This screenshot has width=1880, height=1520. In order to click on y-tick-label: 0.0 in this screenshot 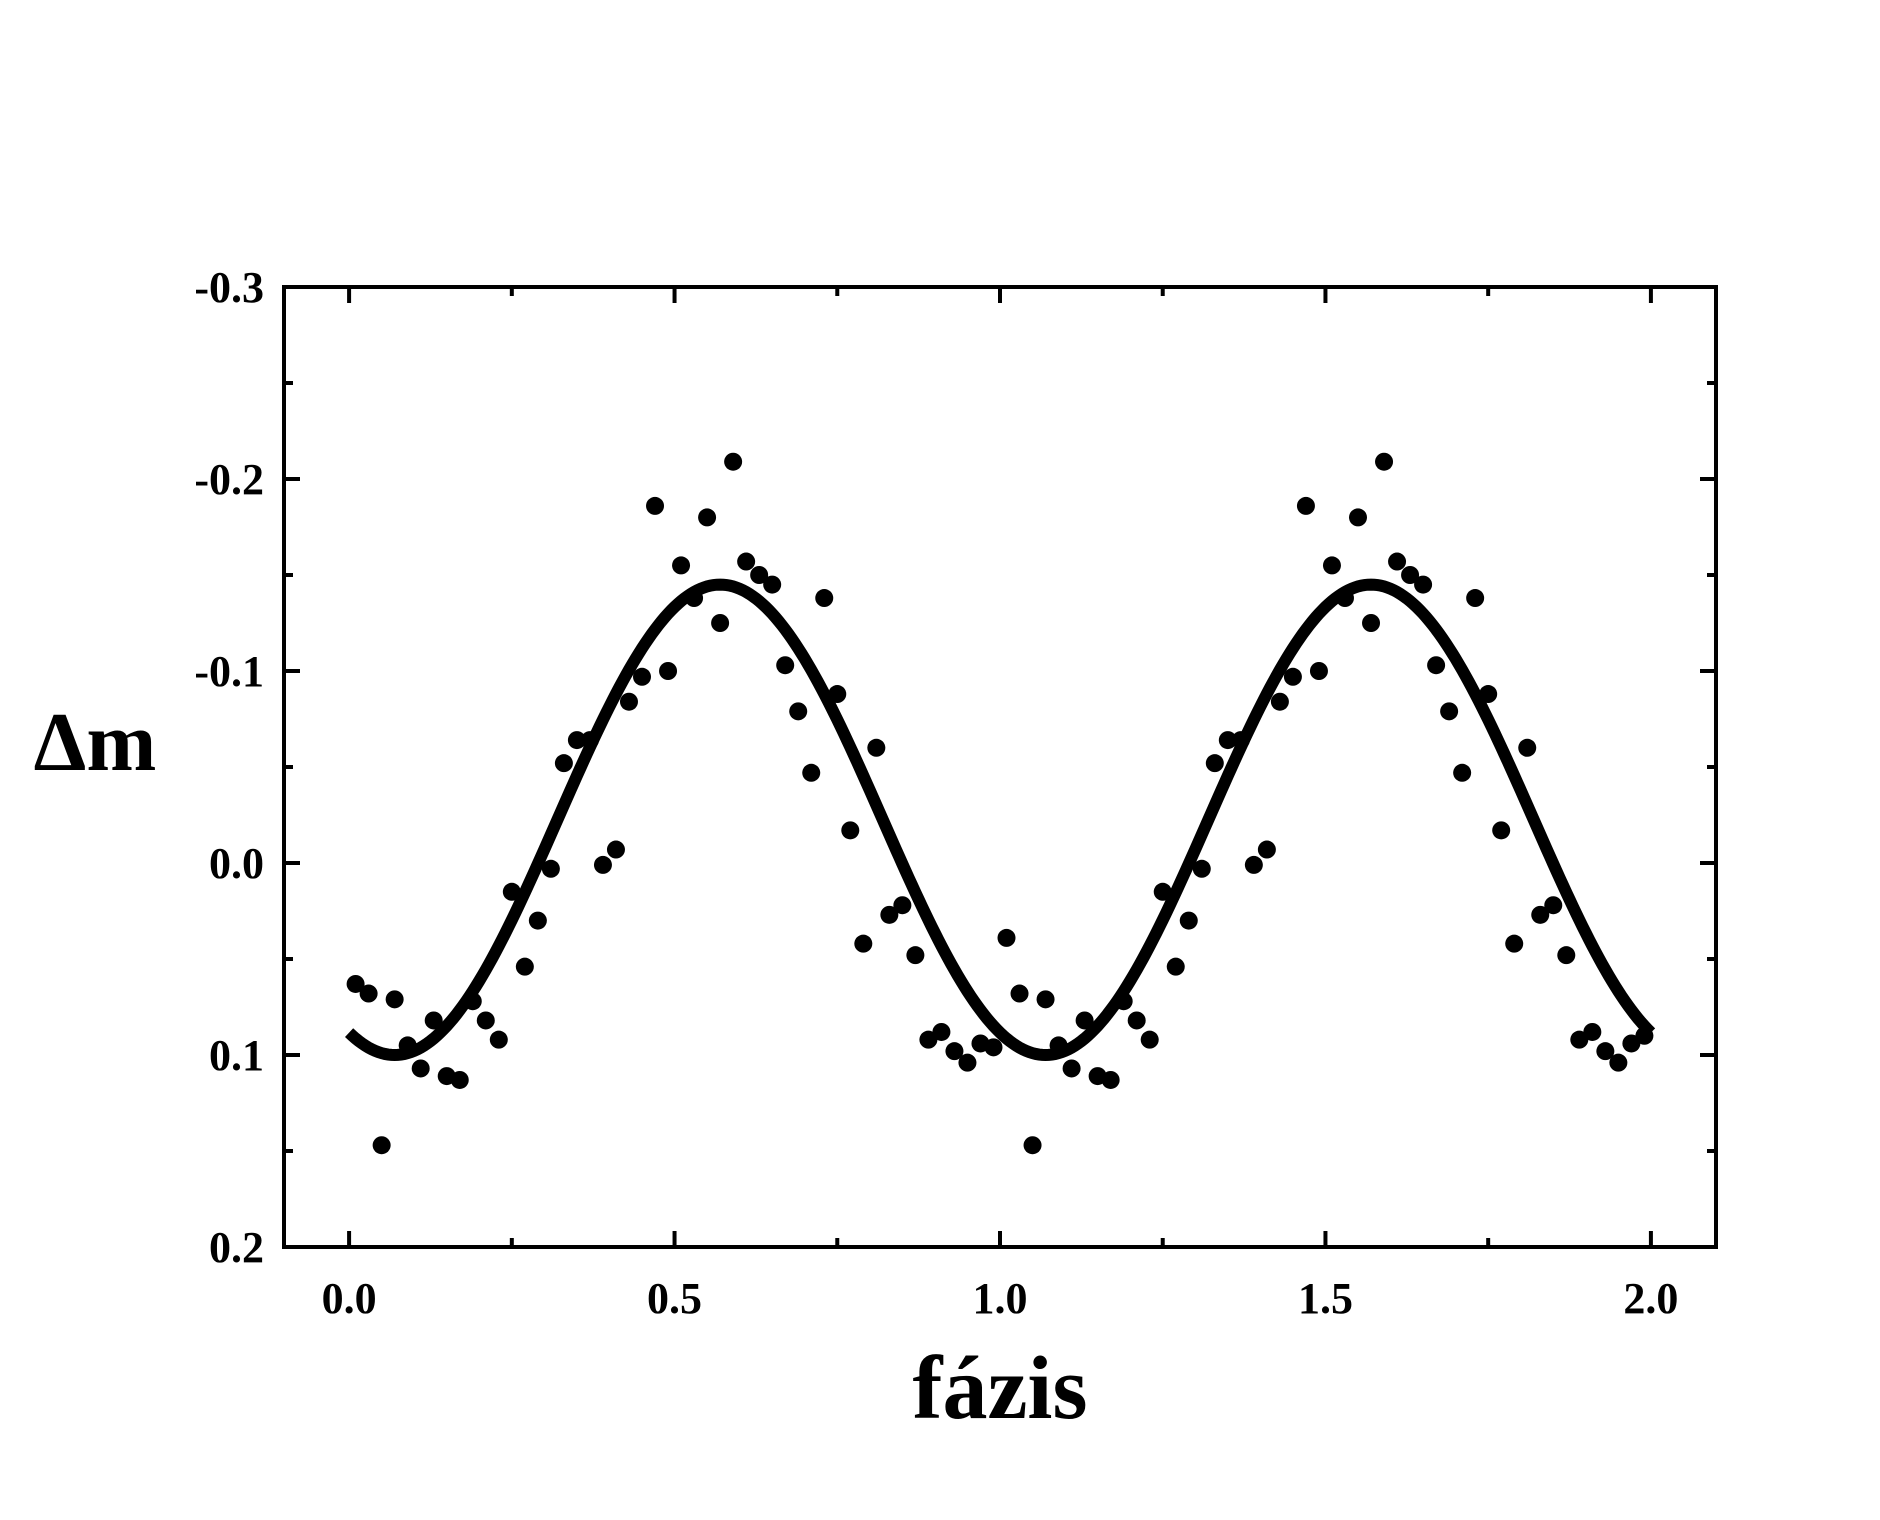, I will do `click(236, 863)`.